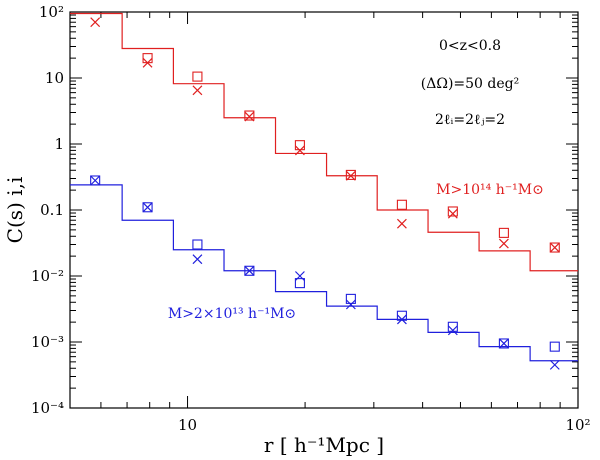  What do you see at coordinates (47, 342) in the screenshot?
I see `y-tick-label: 10⁻³` at bounding box center [47, 342].